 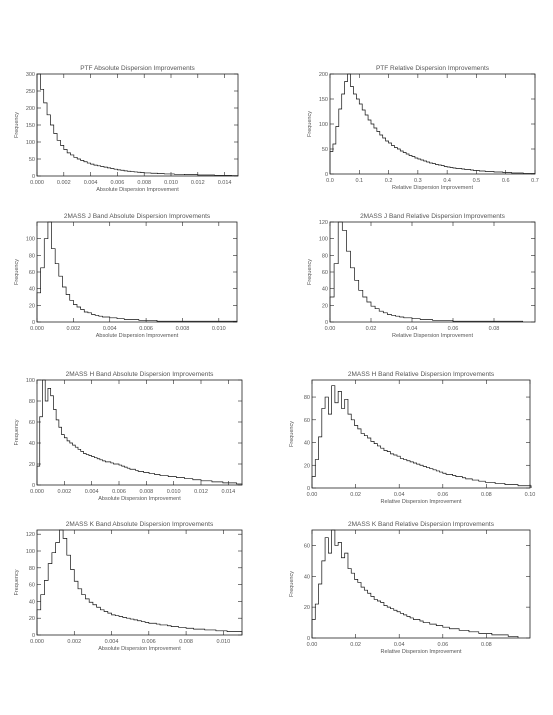 What do you see at coordinates (389, 181) in the screenshot?
I see `x-tick-label: 0.2` at bounding box center [389, 181].